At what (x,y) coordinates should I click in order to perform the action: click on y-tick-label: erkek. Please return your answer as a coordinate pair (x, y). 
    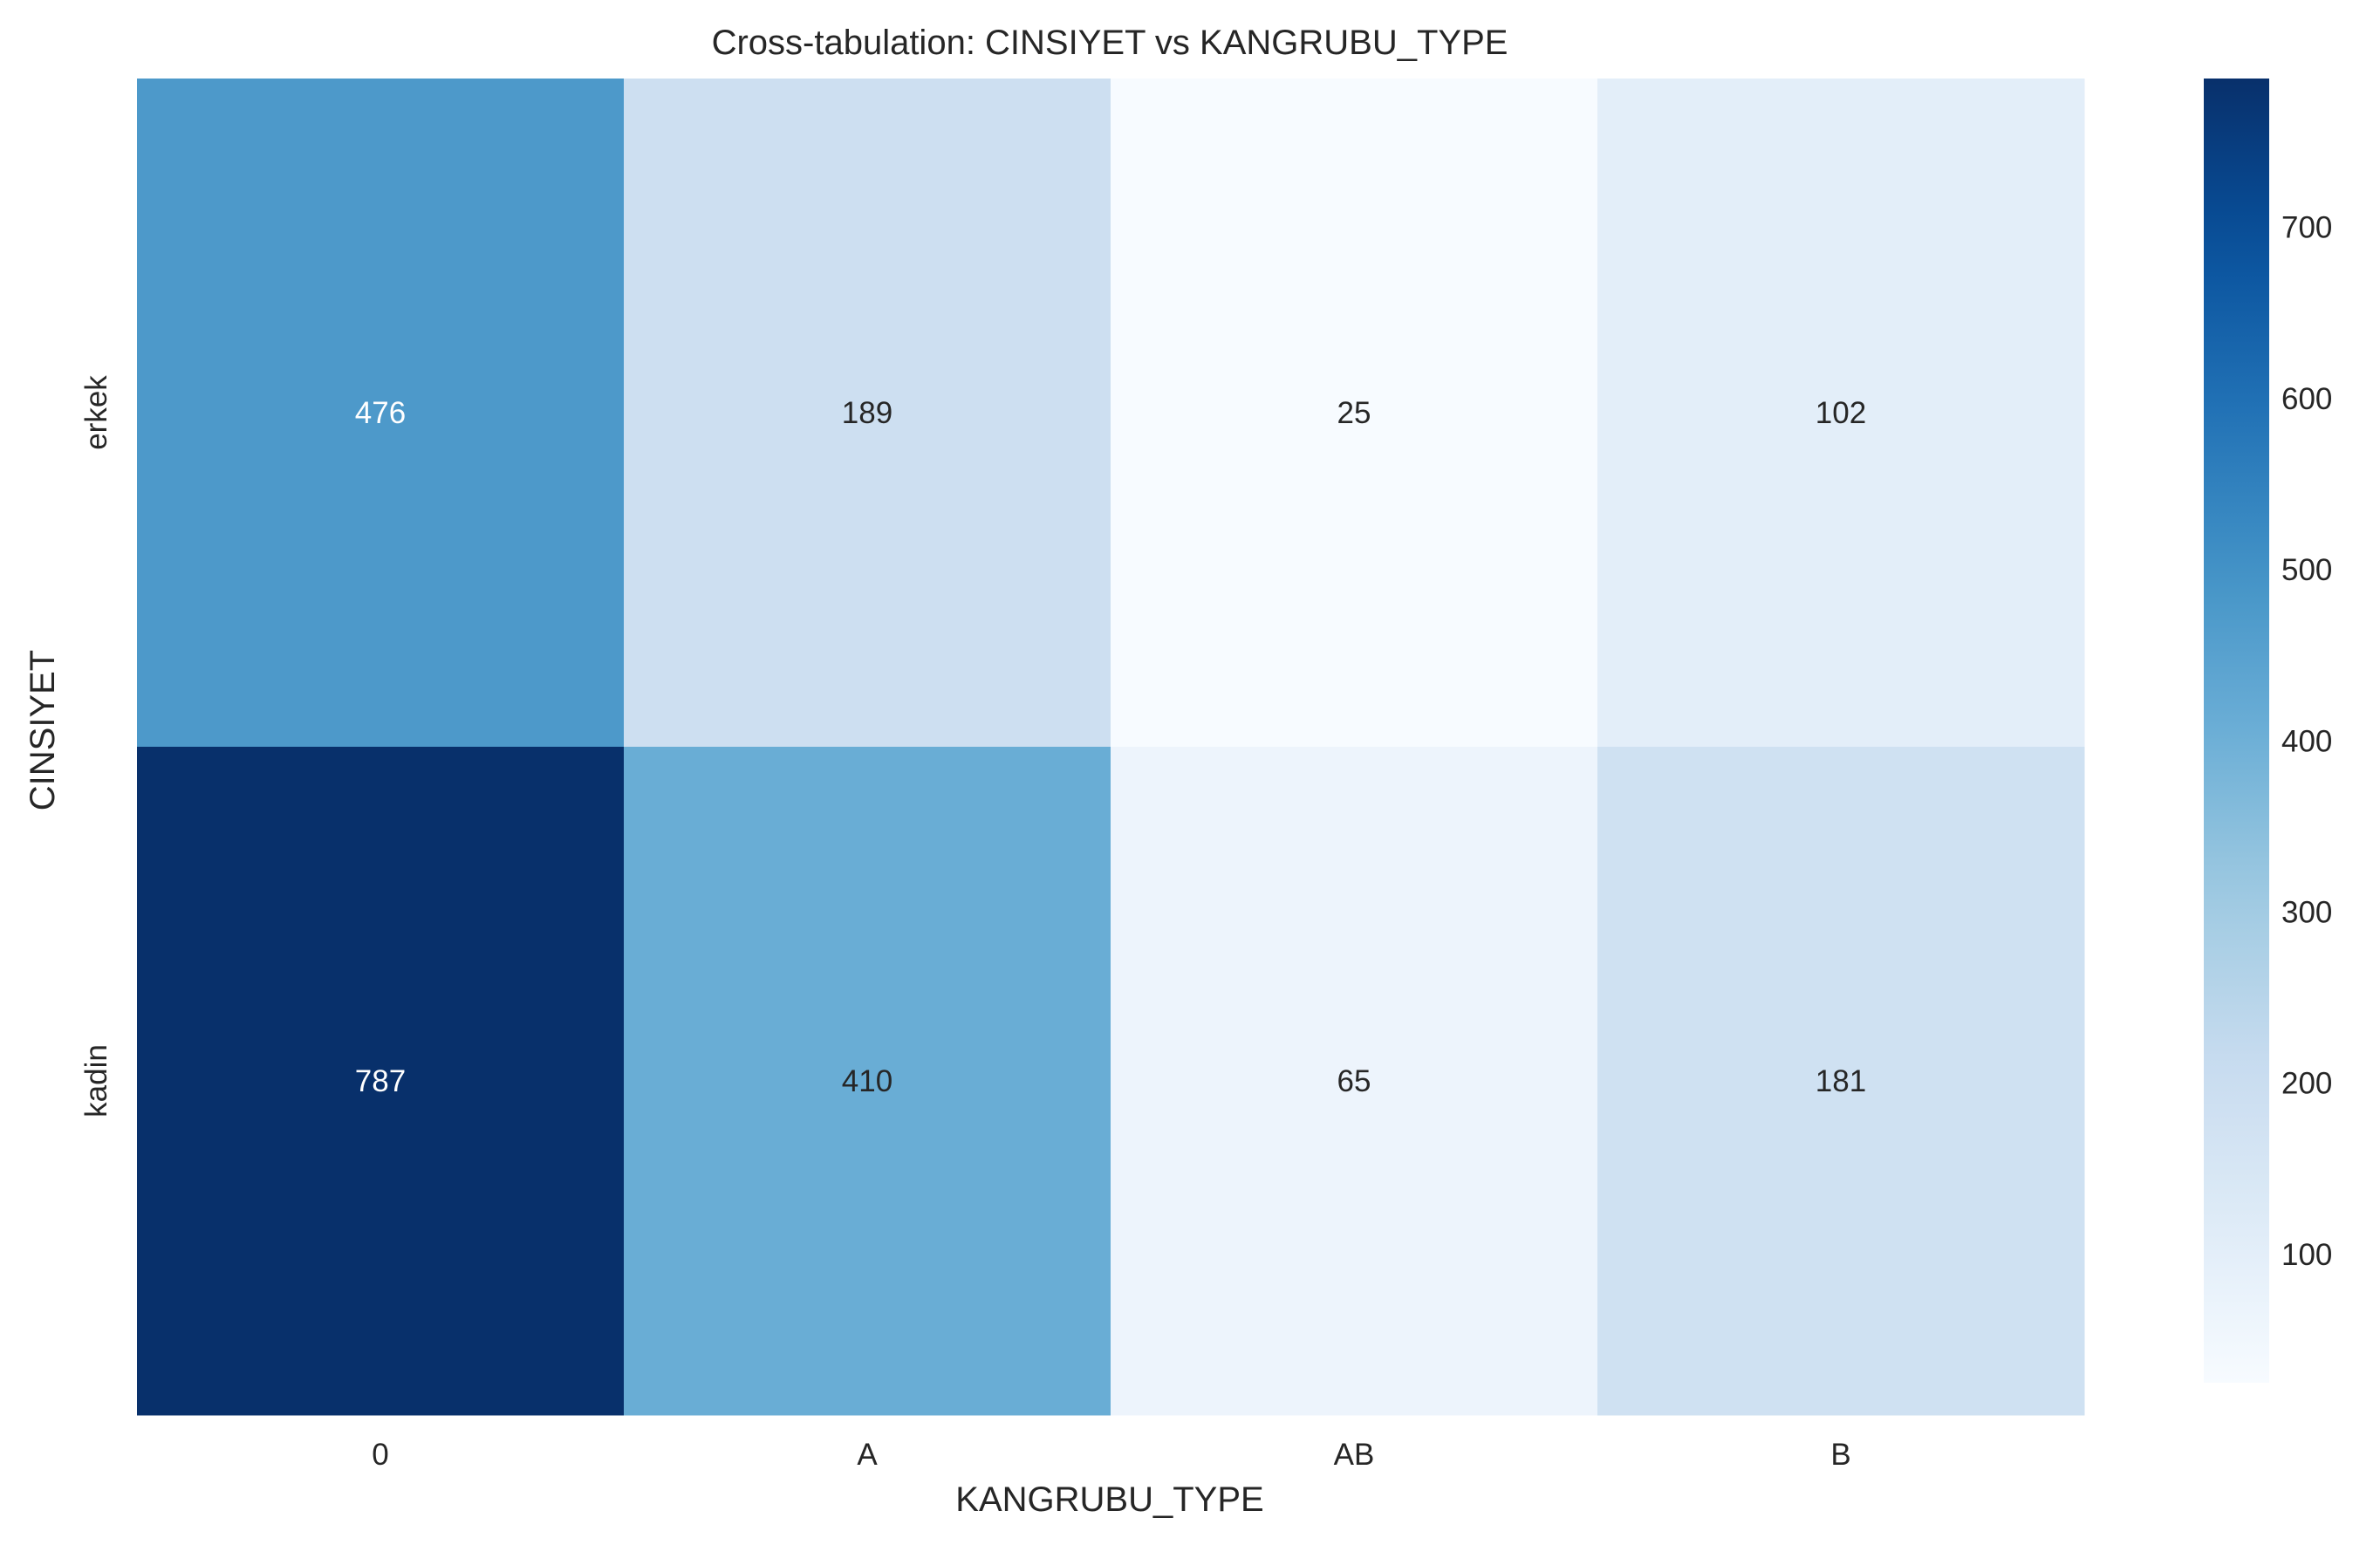
    Looking at the image, I should click on (96, 412).